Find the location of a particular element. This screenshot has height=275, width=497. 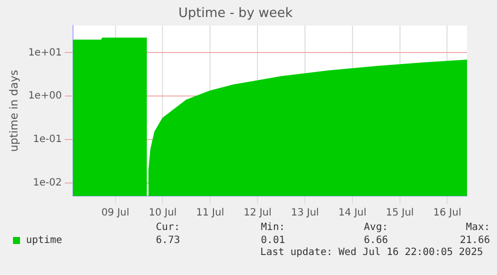

text: 0.01 is located at coordinates (272, 240).